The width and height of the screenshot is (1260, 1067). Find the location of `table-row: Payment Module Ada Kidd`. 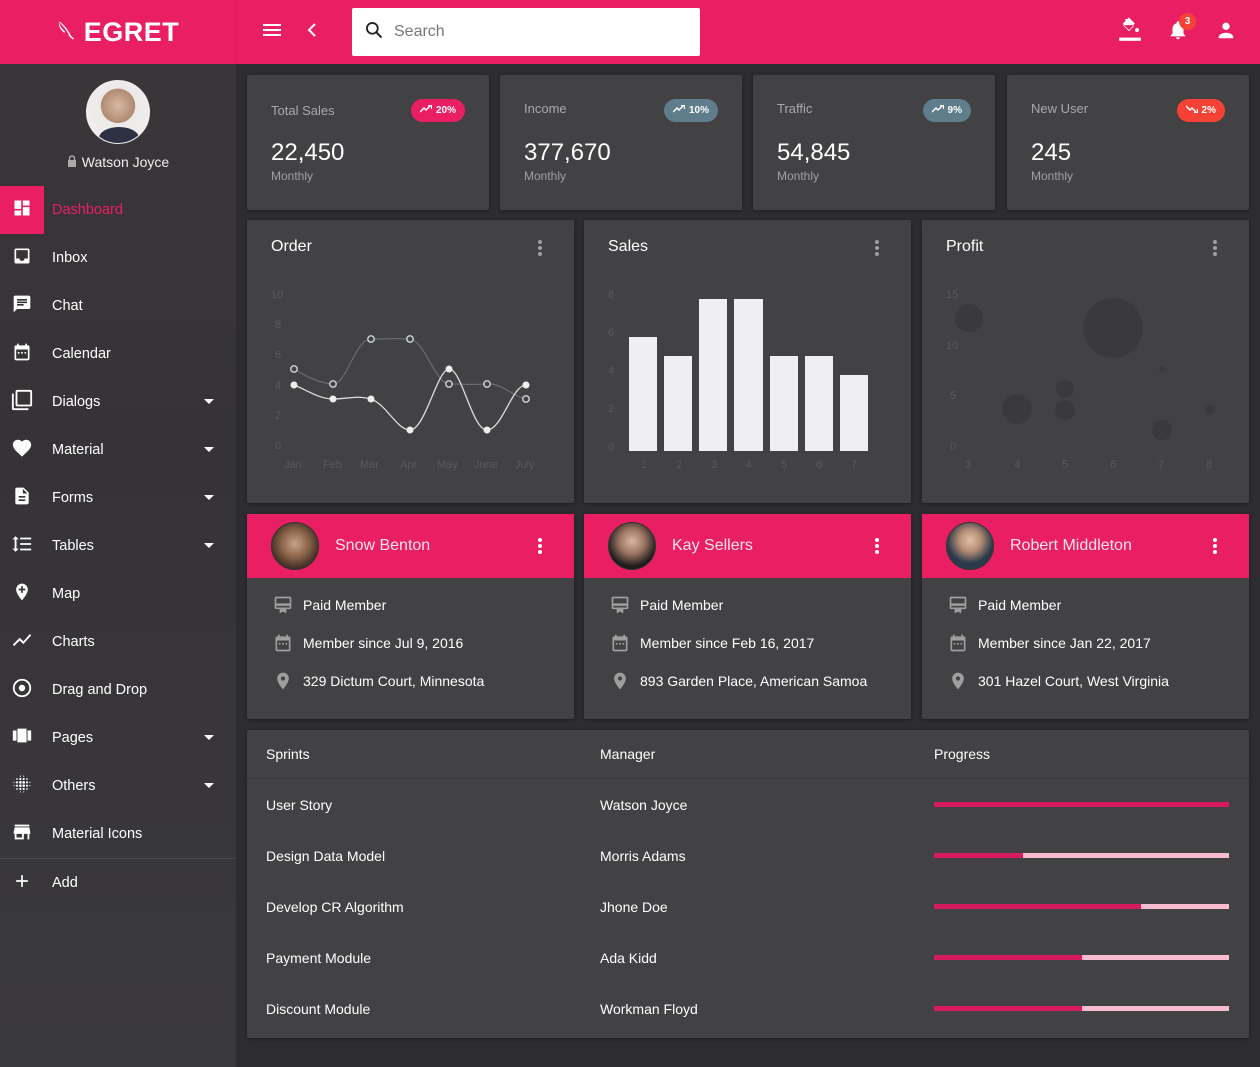

table-row: Payment Module Ada Kidd is located at coordinates (748, 957).